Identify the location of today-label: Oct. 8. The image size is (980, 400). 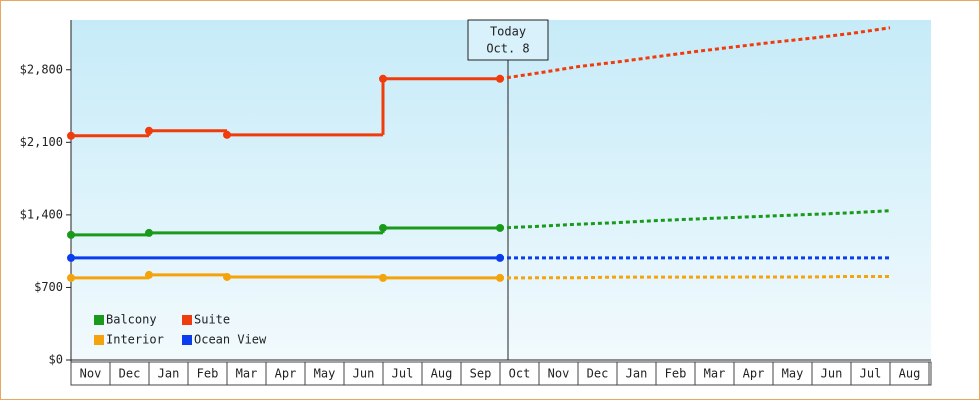
(507, 49).